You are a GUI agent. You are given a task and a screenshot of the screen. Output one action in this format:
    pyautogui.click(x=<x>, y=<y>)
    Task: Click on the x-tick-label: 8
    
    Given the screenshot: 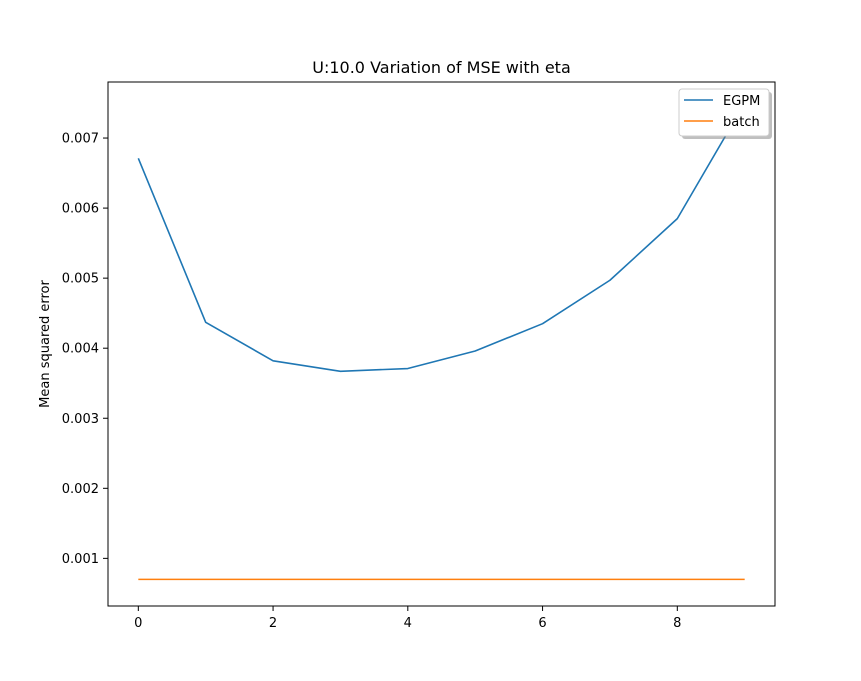 What is the action you would take?
    pyautogui.click(x=677, y=623)
    